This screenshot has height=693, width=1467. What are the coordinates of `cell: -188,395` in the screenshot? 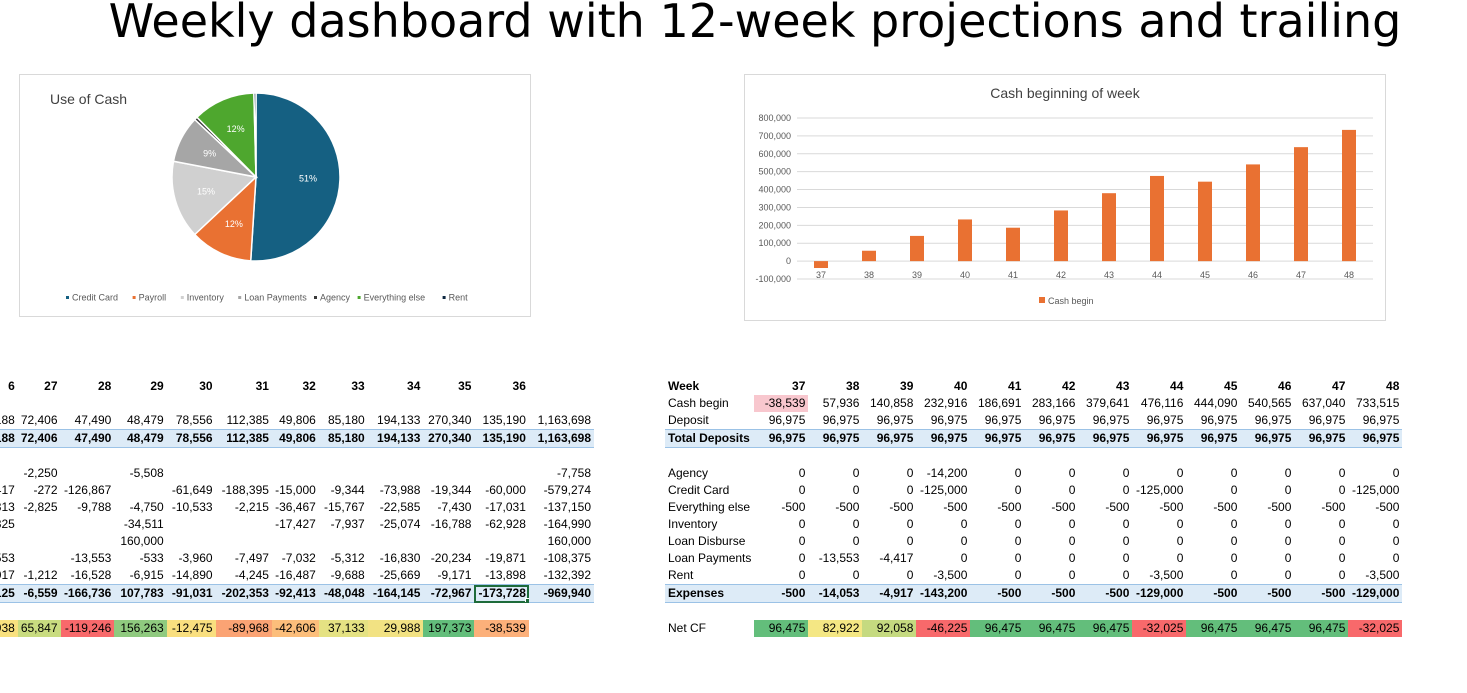 It's located at (245, 490).